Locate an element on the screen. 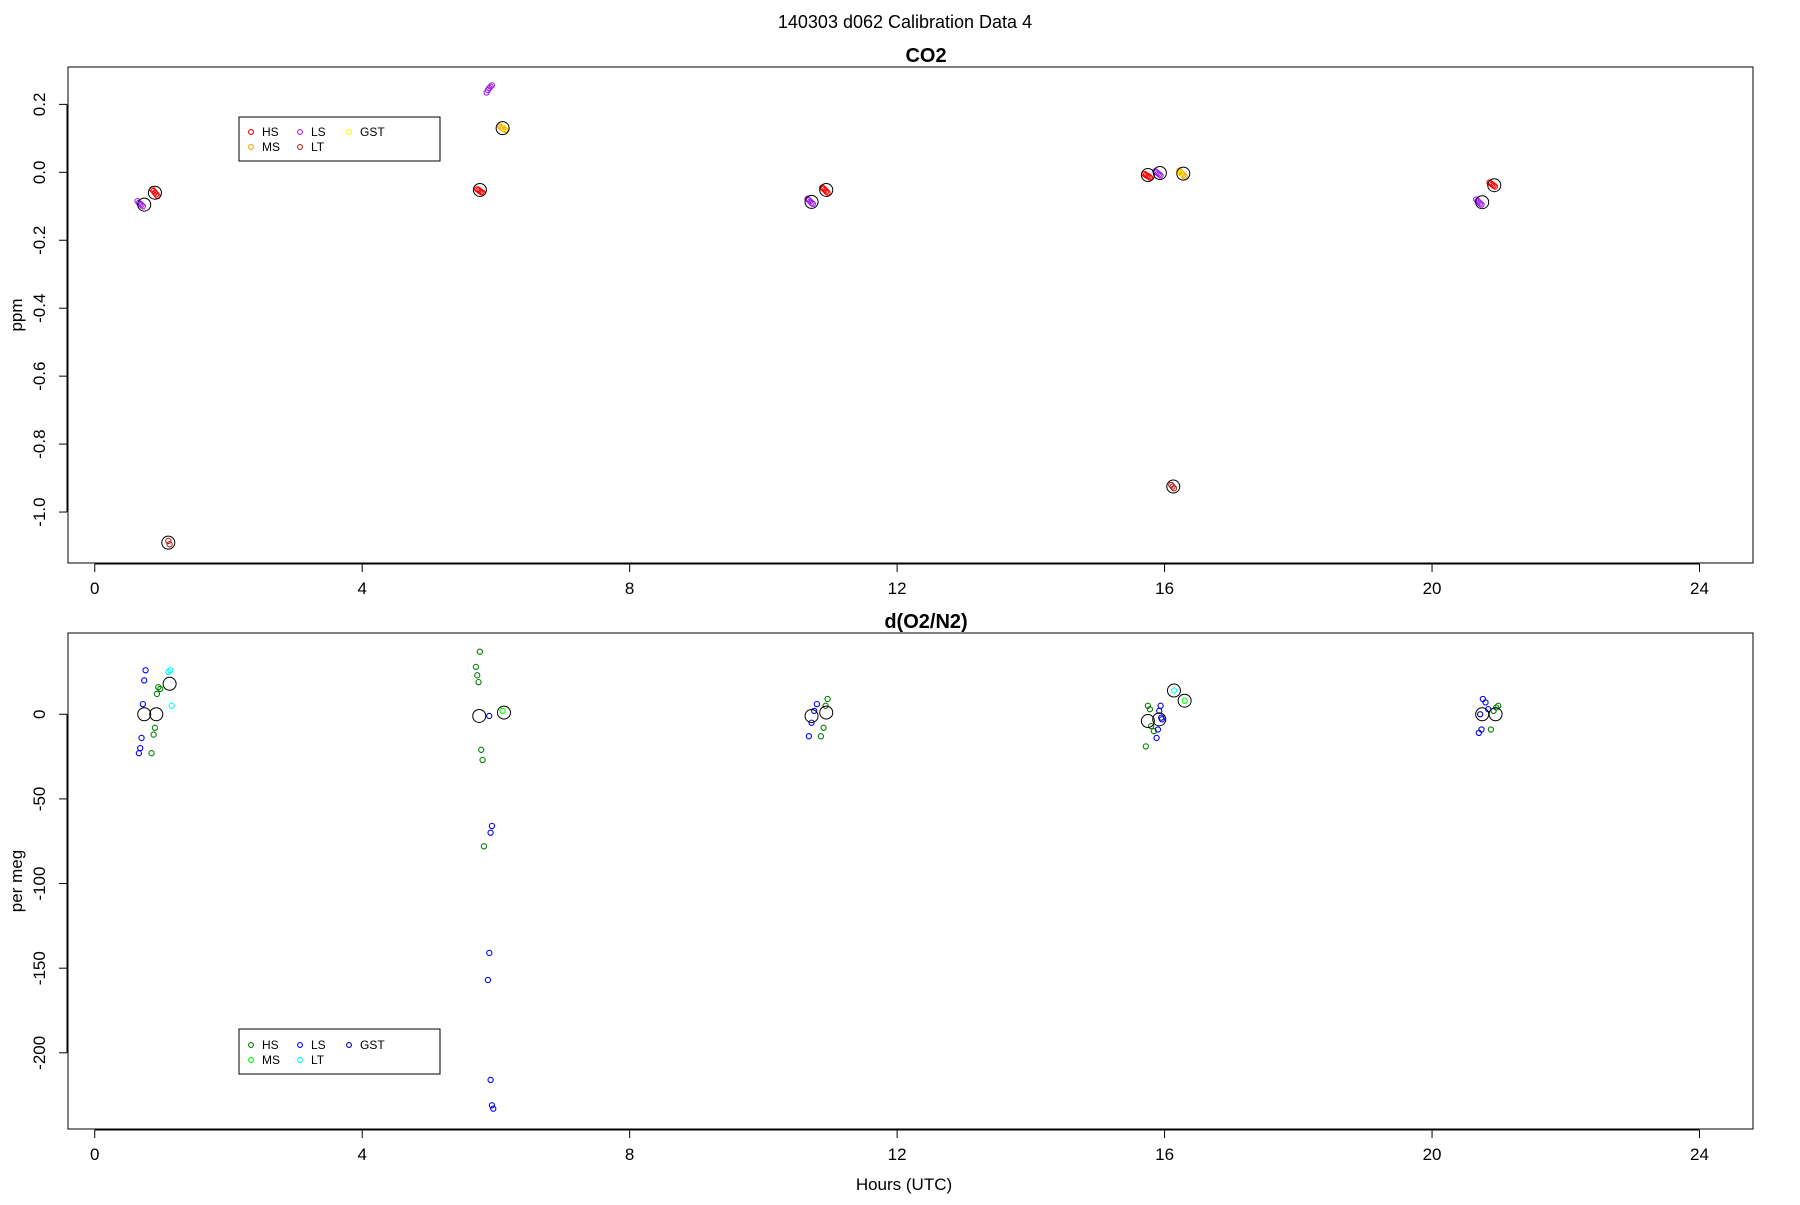  co2-legend-box is located at coordinates (339, 139).